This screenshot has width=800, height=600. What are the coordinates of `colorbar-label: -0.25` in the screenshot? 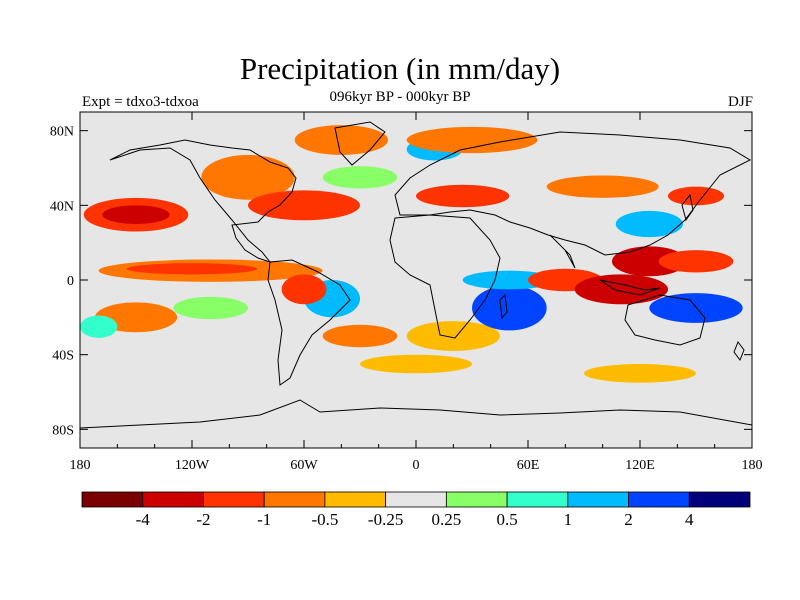 It's located at (385, 519).